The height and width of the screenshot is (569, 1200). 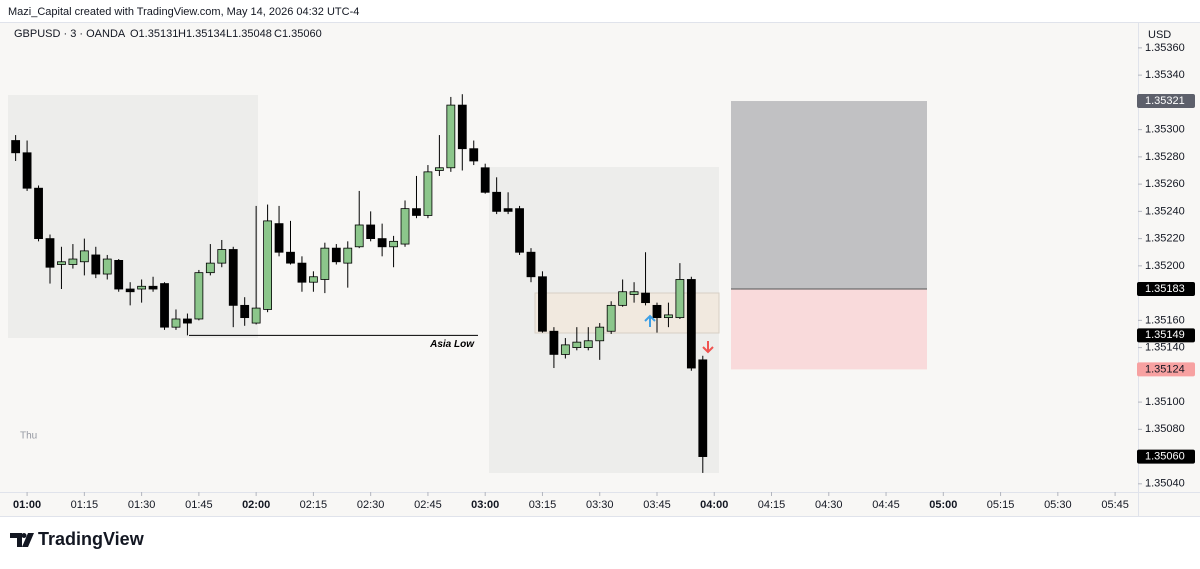 I want to click on x-tick-label: 02:00, so click(x=256, y=505).